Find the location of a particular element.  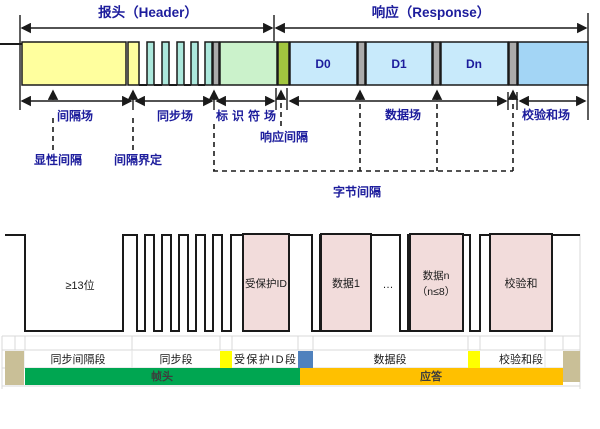

header-bar-label: 帧头 is located at coordinates (162, 376).